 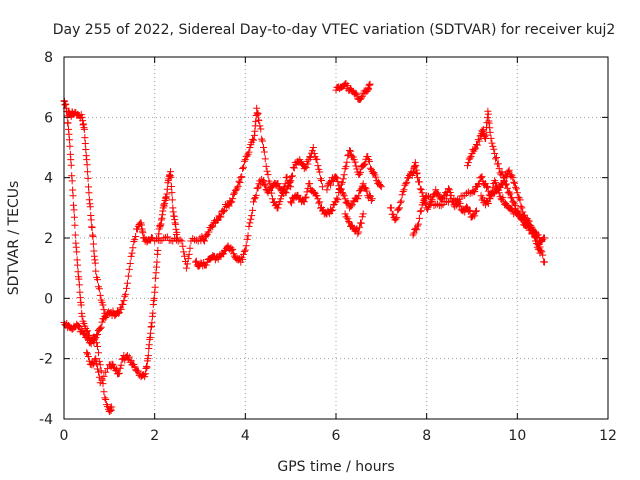 What do you see at coordinates (48, 118) in the screenshot?
I see `y-tick-label: 6` at bounding box center [48, 118].